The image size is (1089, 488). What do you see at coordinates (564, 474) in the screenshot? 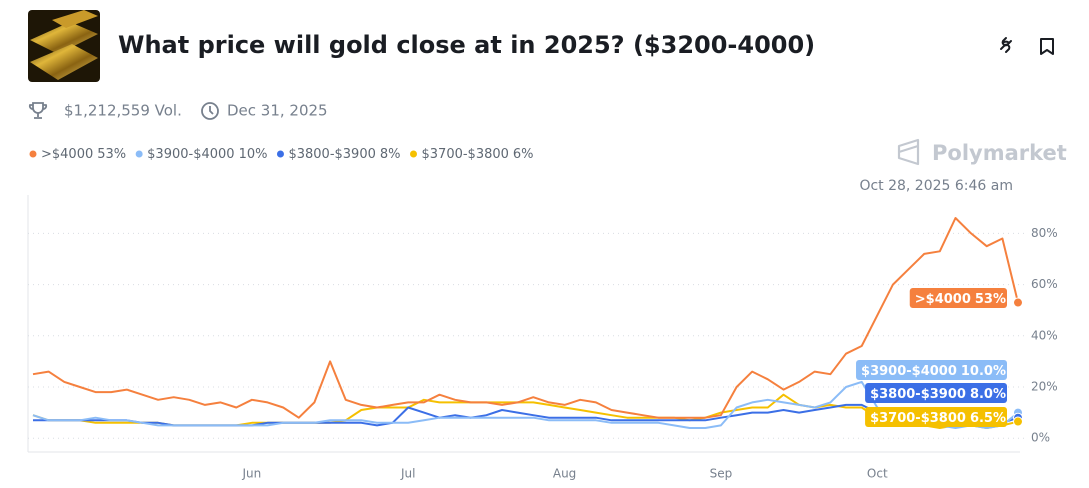
I see `x-tick-label: Aug` at bounding box center [564, 474].